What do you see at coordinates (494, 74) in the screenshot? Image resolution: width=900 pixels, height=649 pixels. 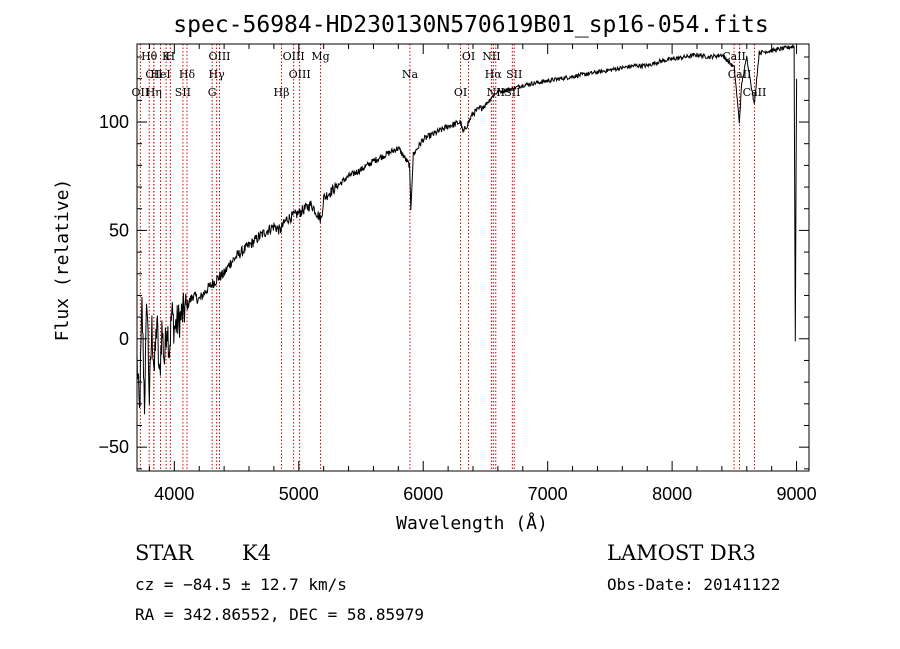 I see `line-label: Hα` at bounding box center [494, 74].